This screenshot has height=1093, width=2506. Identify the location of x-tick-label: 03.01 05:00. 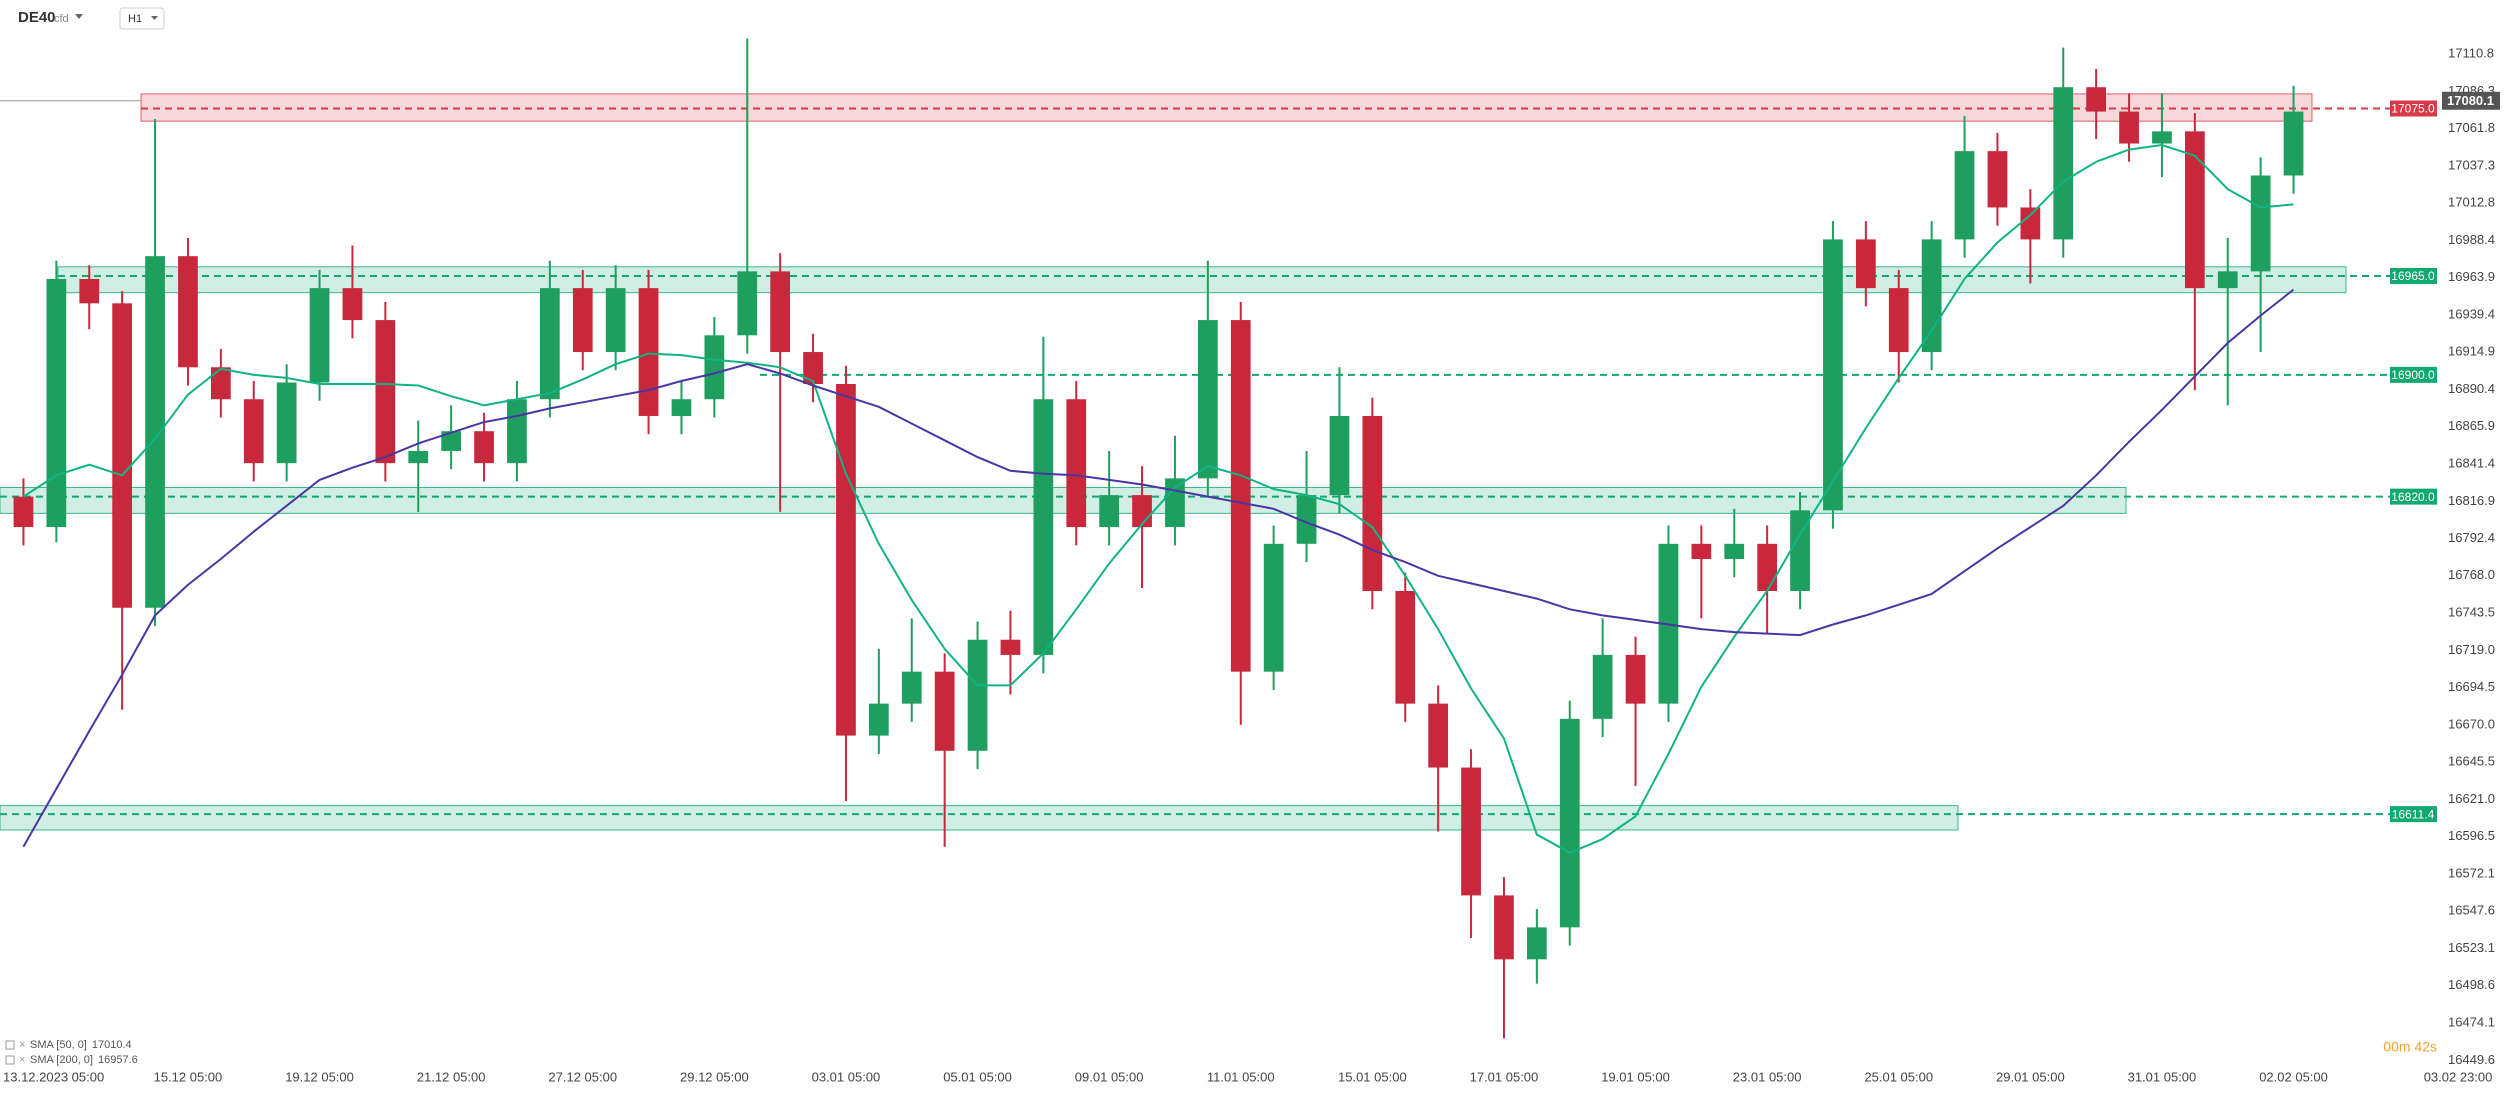
(846, 1076).